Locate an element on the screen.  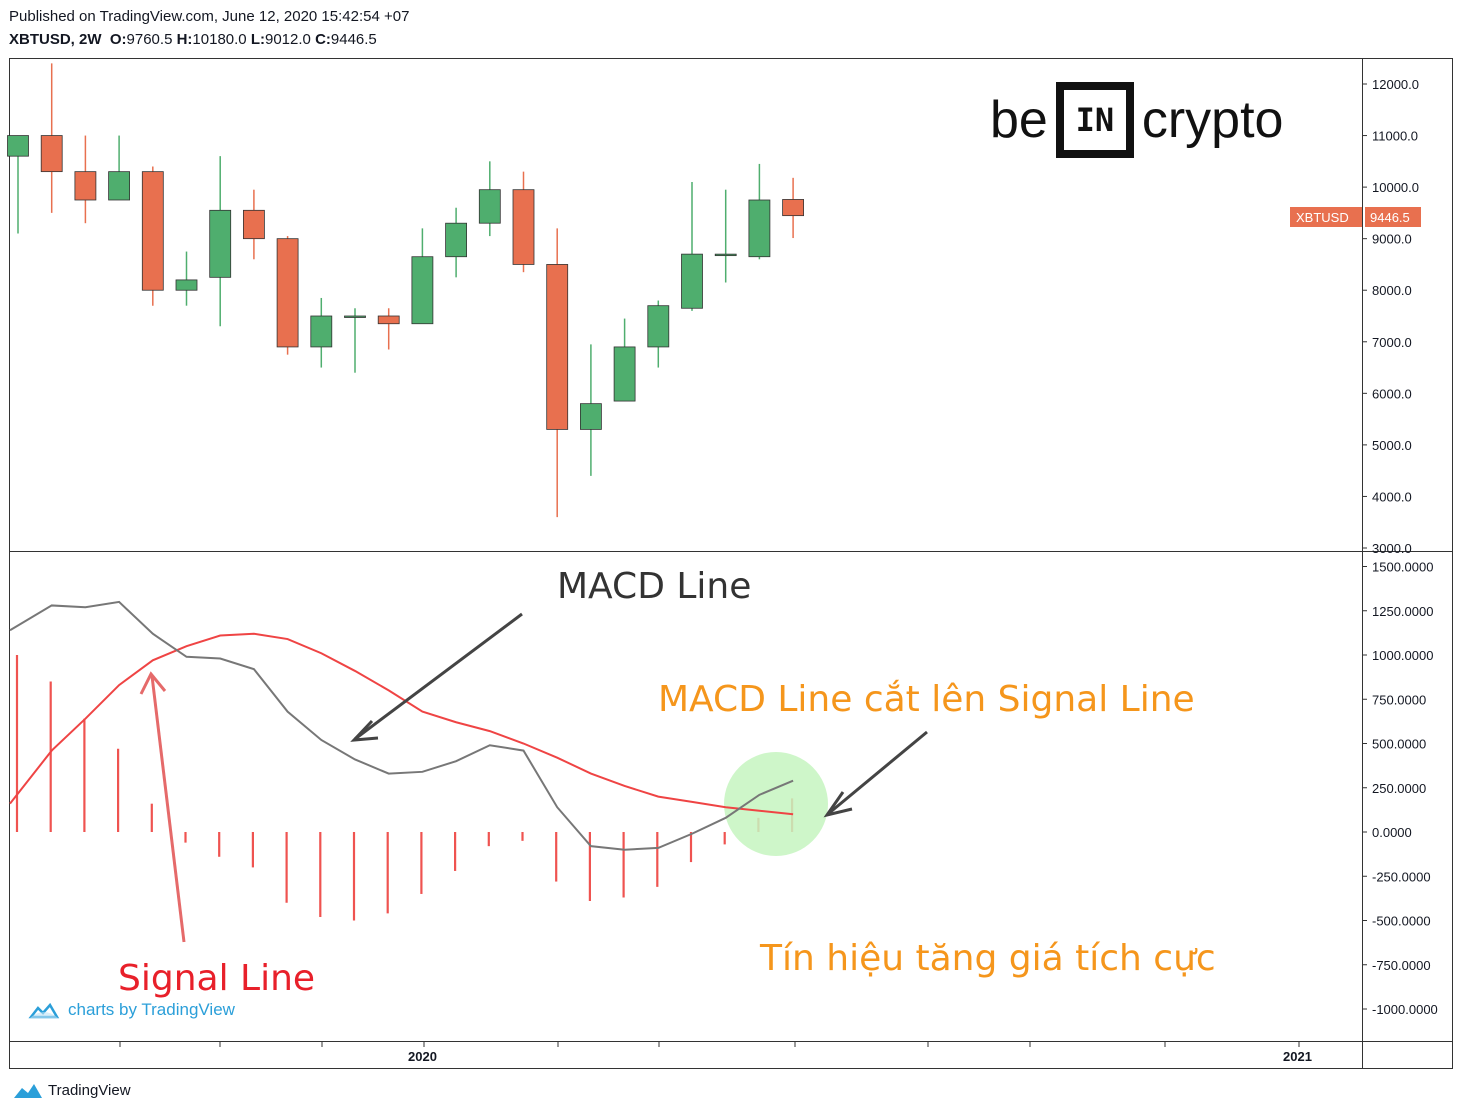
close-label: C: is located at coordinates (323, 39).